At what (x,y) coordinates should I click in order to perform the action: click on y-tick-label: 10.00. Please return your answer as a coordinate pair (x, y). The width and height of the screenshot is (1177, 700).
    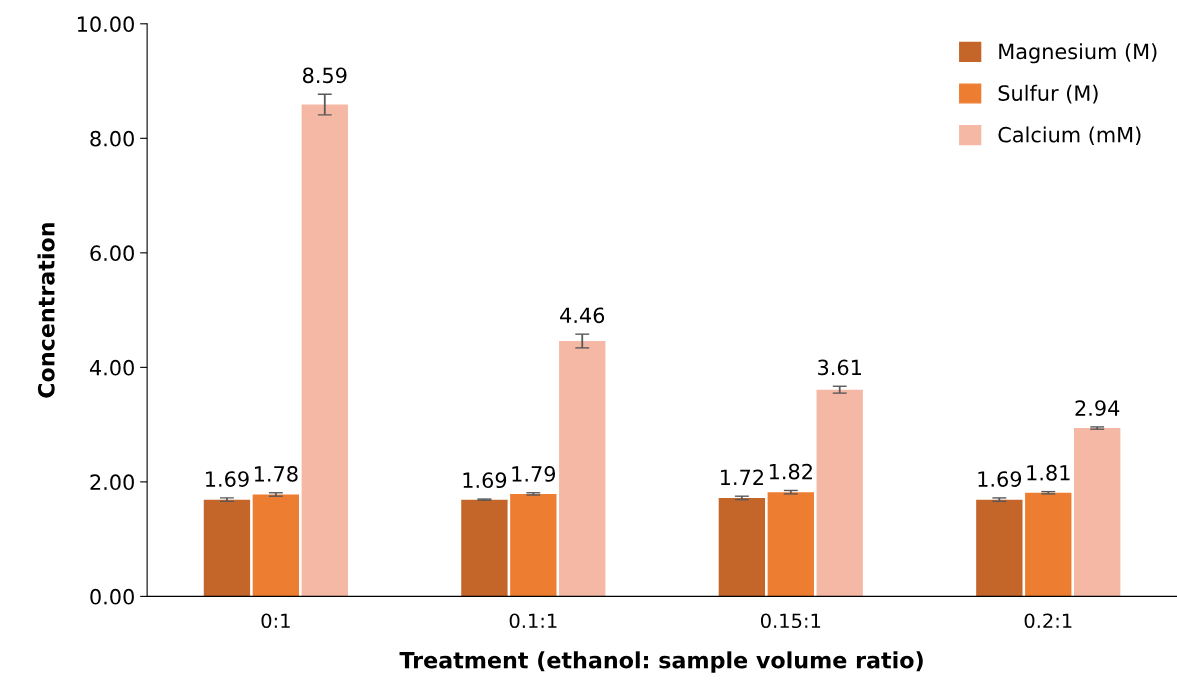
    Looking at the image, I should click on (105, 24).